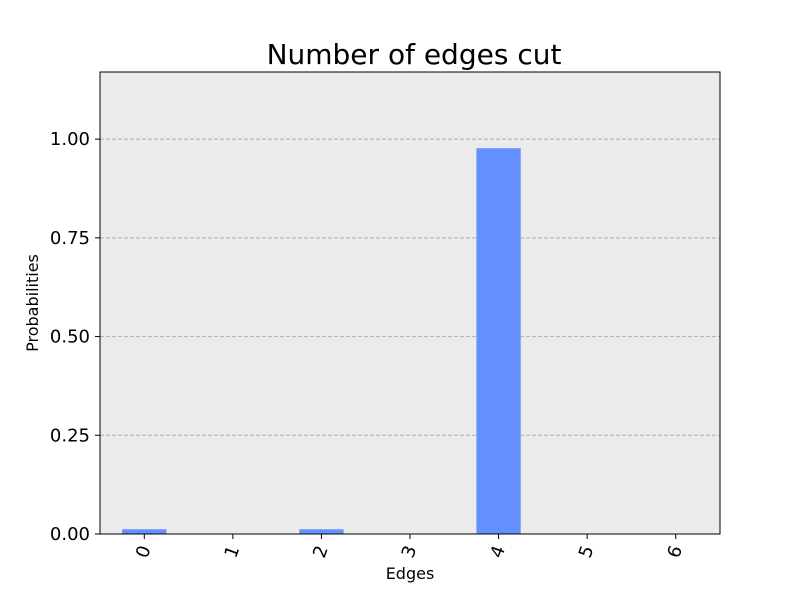  I want to click on y-tick-label: 0.50, so click(70, 337).